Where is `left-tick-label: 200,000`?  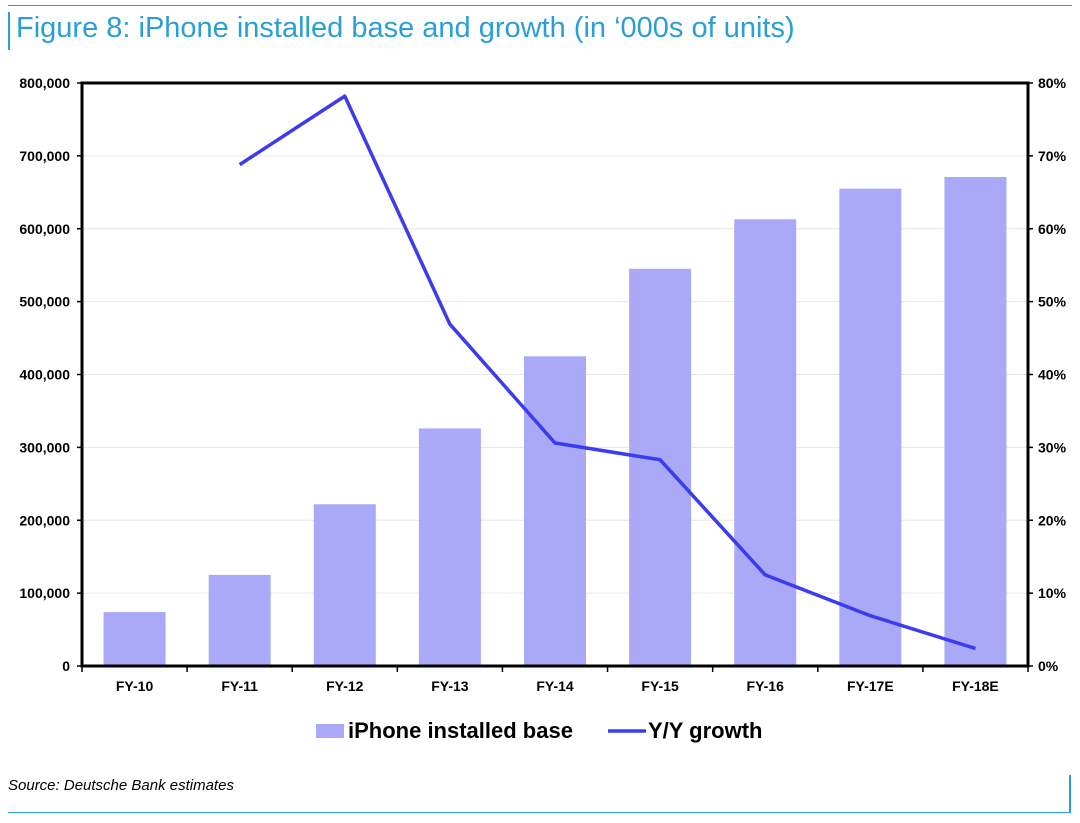 left-tick-label: 200,000 is located at coordinates (44, 520).